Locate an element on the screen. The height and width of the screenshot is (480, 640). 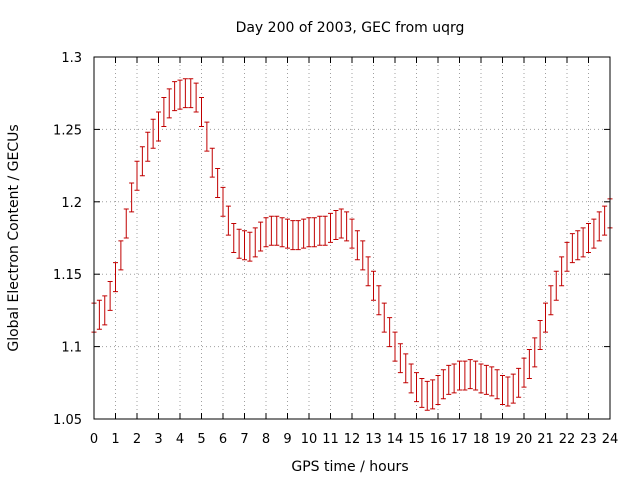
x-tick-label: 15 is located at coordinates (416, 439).